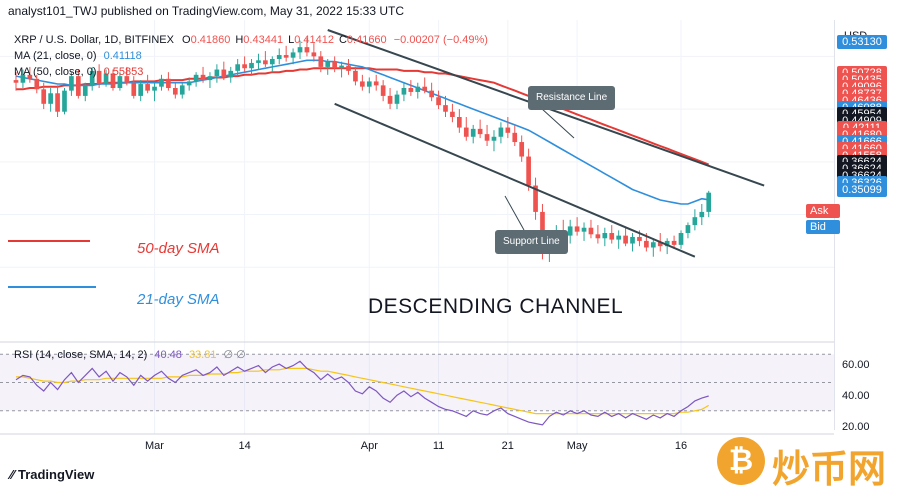 Image resolution: width=900 pixels, height=493 pixels. Describe the element at coordinates (55, 56) in the screenshot. I see `ma21-label: MA (21, close, 0)` at that location.